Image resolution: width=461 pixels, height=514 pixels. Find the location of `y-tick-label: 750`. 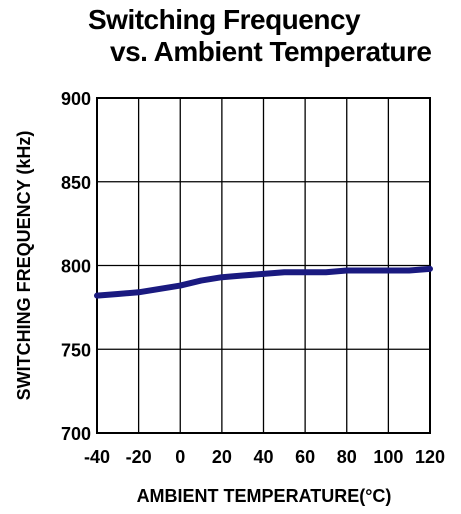

y-tick-label: 750 is located at coordinates (76, 350).